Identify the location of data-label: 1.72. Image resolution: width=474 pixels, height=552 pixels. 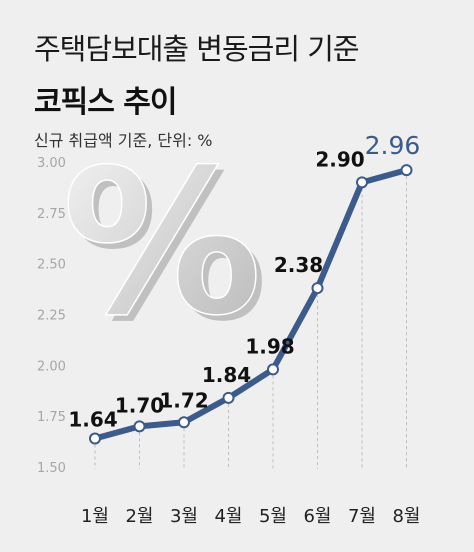
(183, 400).